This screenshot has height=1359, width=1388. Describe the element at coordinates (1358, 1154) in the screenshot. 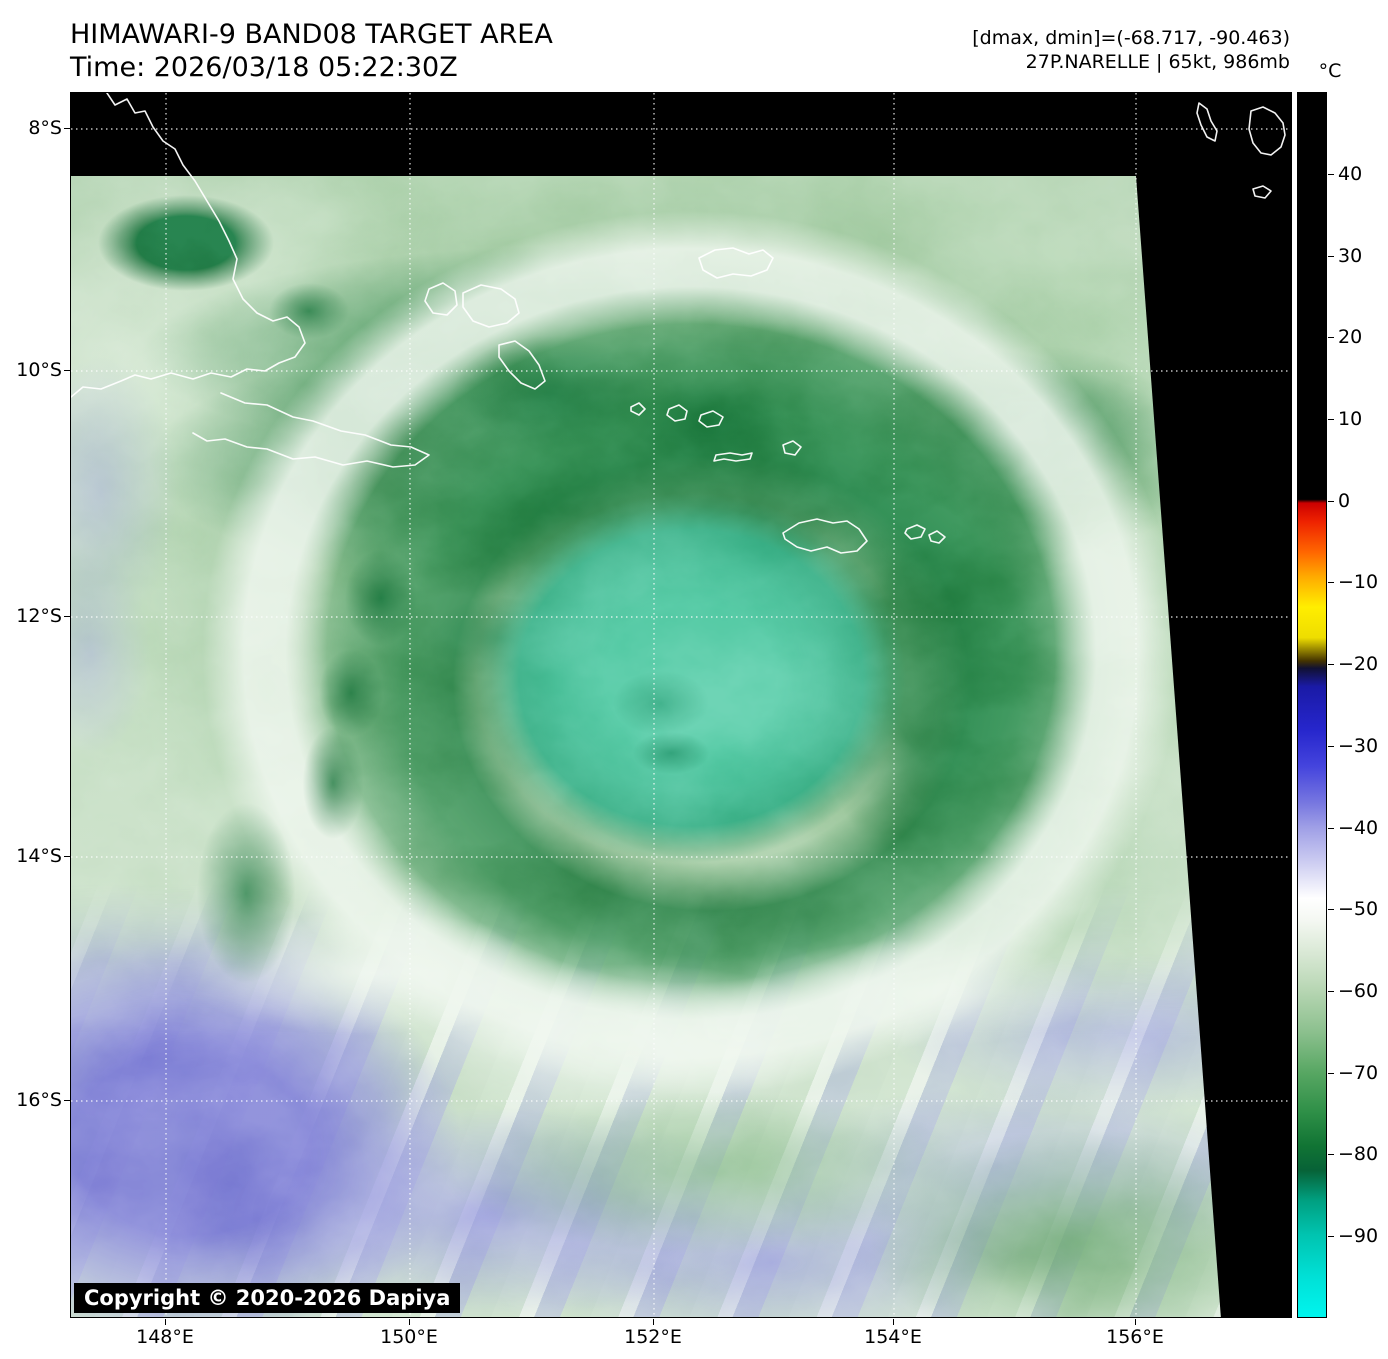

I see `colorbar-tick-label: −80` at that location.